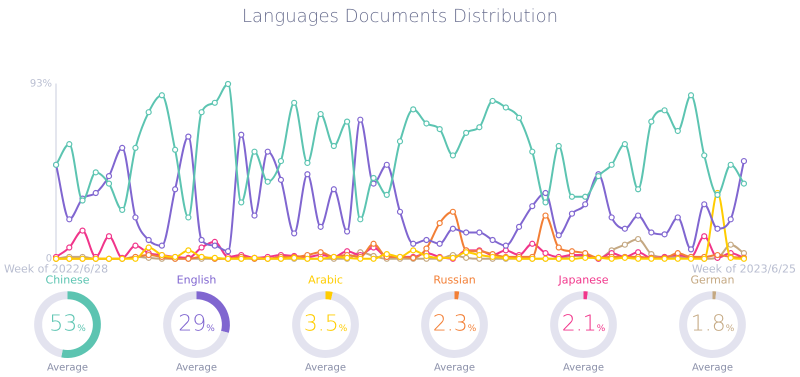 The width and height of the screenshot is (800, 377). Describe the element at coordinates (326, 323) in the screenshot. I see `data-label: 3.5%` at that location.